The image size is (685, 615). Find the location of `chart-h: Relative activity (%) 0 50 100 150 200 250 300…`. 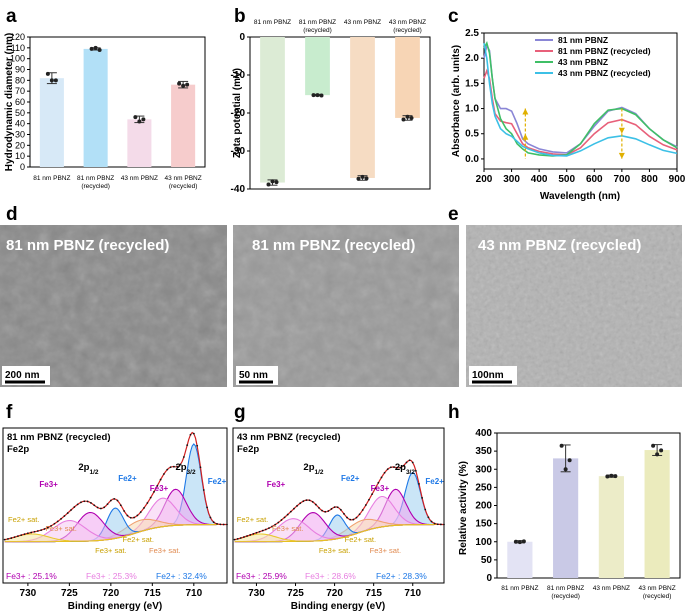

chart-h: Relative activity (%) 0 50 100 150 200 250 300… is located at coordinates (569, 514).